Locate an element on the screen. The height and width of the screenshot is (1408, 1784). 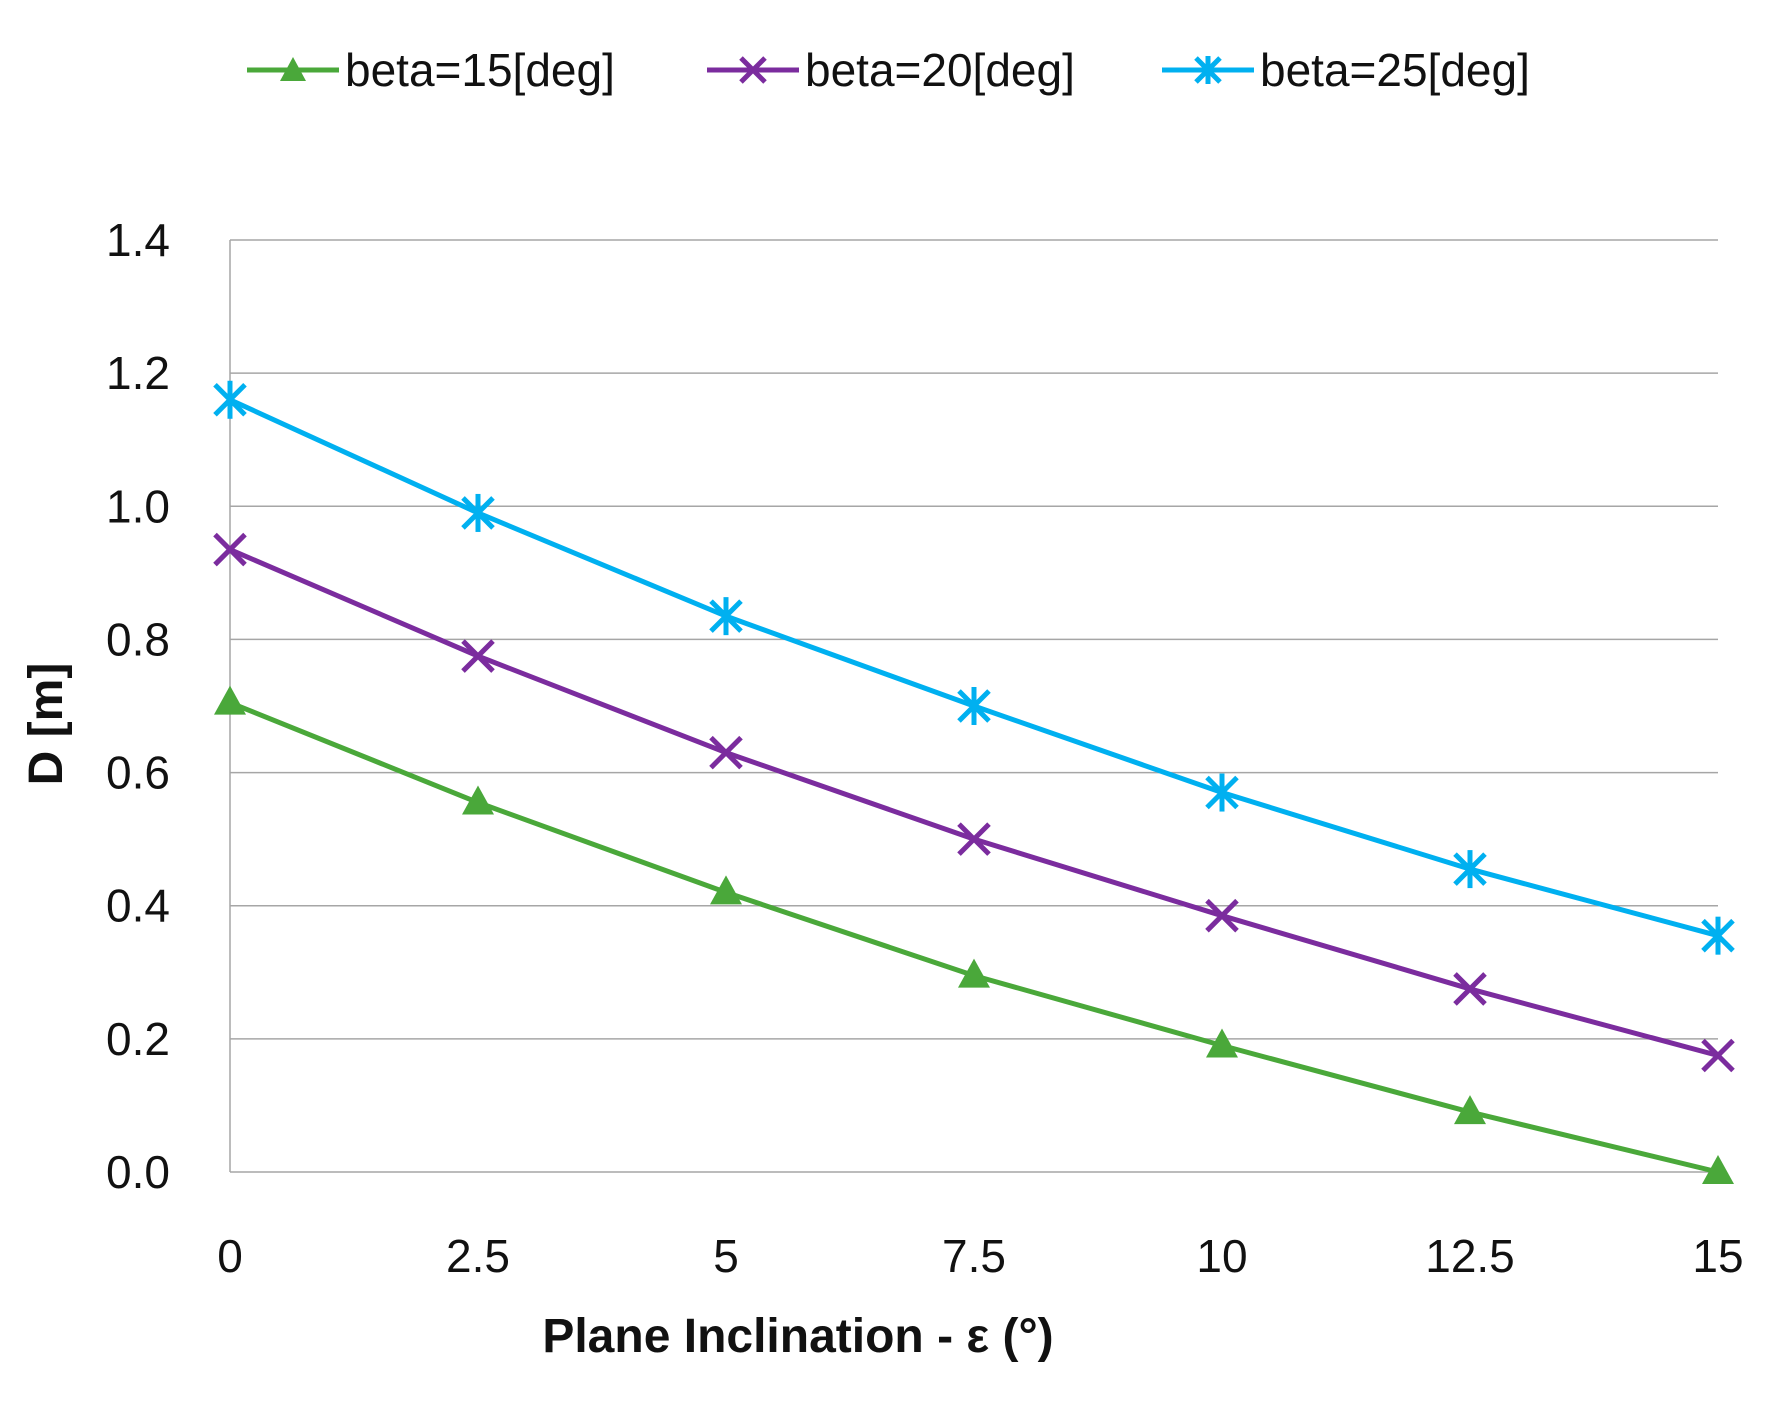
y-axis-title: D [m] is located at coordinates (46, 724).